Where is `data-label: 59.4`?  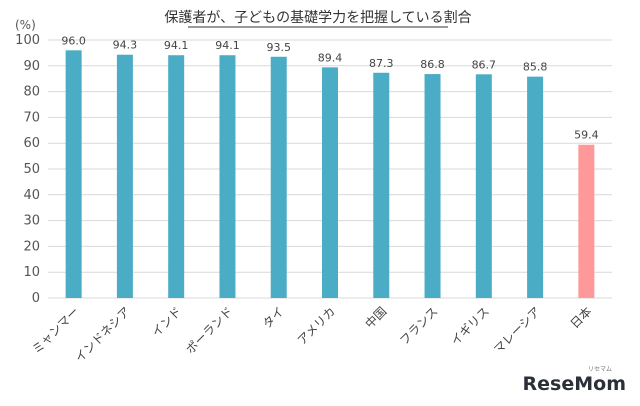 data-label: 59.4 is located at coordinates (586, 135).